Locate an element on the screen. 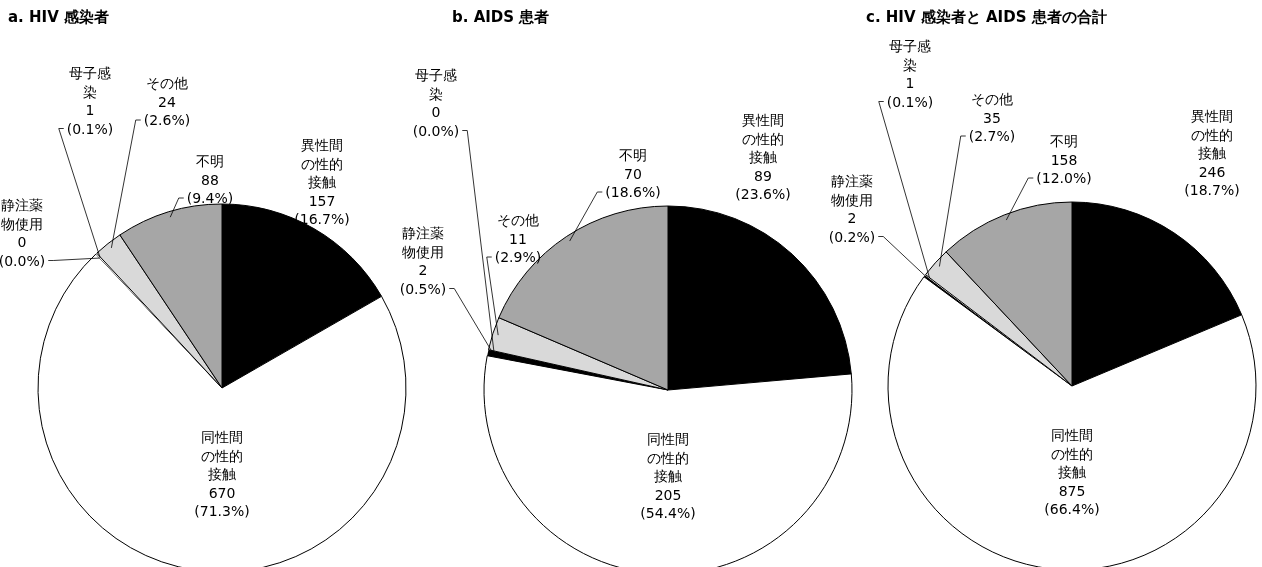 The width and height of the screenshot is (1262, 567). data-label: 24 (2.6%) is located at coordinates (167, 110).